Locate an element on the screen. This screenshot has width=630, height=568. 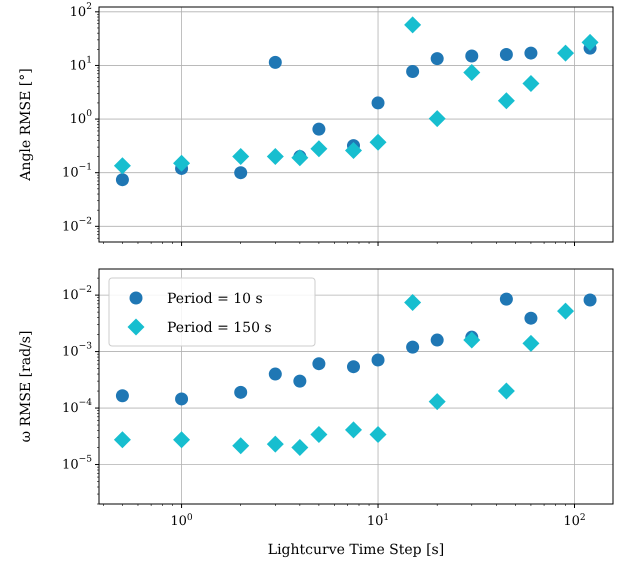
x-tick-label: 10$^{2}$ is located at coordinates (574, 521).